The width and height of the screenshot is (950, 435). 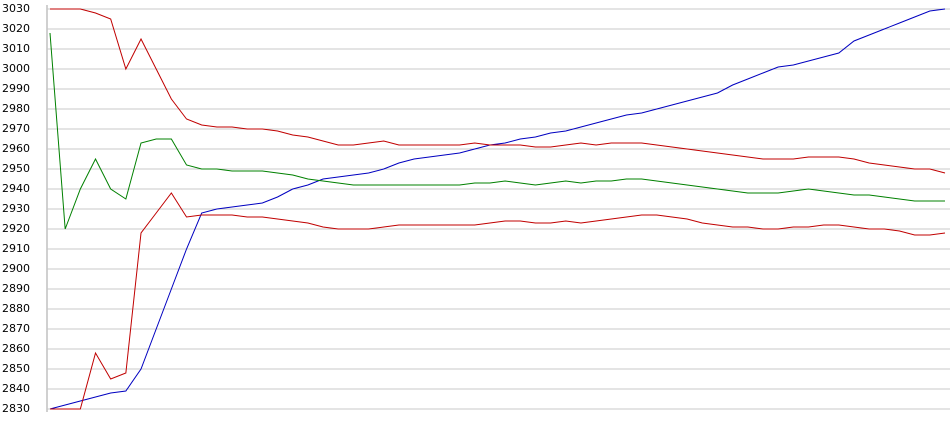 I want to click on y-tick-label: 2910, so click(x=16, y=248).